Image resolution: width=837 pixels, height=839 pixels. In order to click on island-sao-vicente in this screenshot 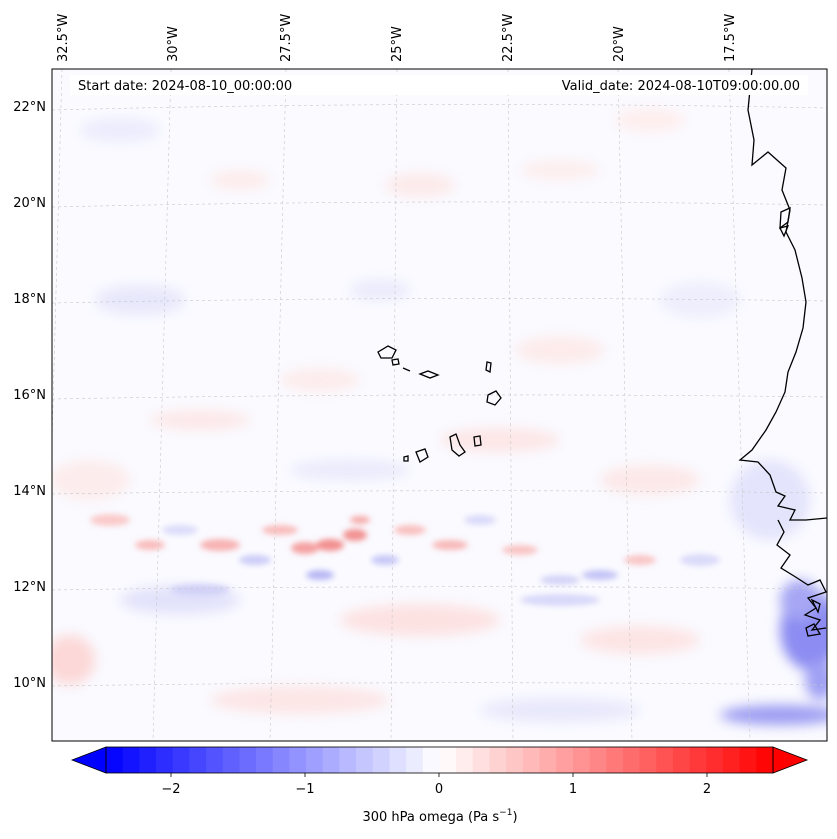, I will do `click(395, 362)`.